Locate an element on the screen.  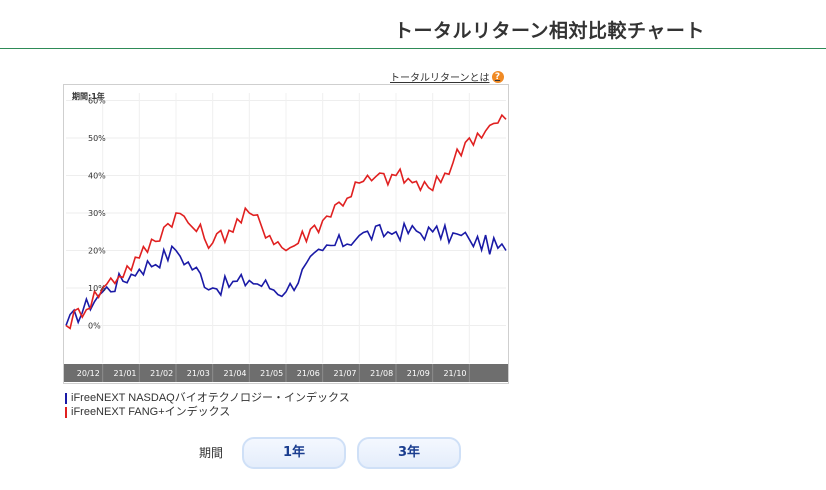
y-tick-label-4: 40% is located at coordinates (97, 176).